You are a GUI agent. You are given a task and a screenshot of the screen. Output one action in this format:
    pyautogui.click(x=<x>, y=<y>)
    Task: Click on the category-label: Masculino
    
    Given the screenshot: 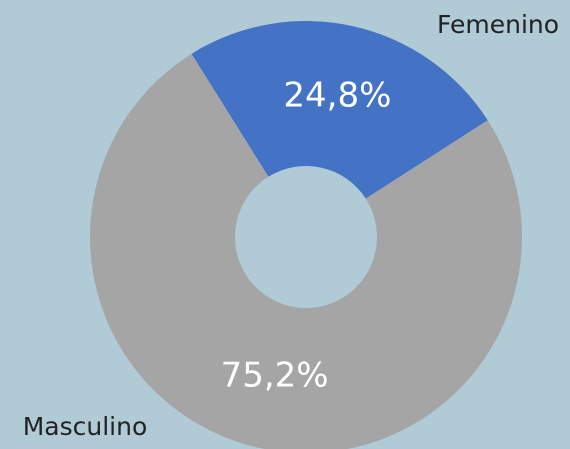 What is the action you would take?
    pyautogui.click(x=85, y=426)
    